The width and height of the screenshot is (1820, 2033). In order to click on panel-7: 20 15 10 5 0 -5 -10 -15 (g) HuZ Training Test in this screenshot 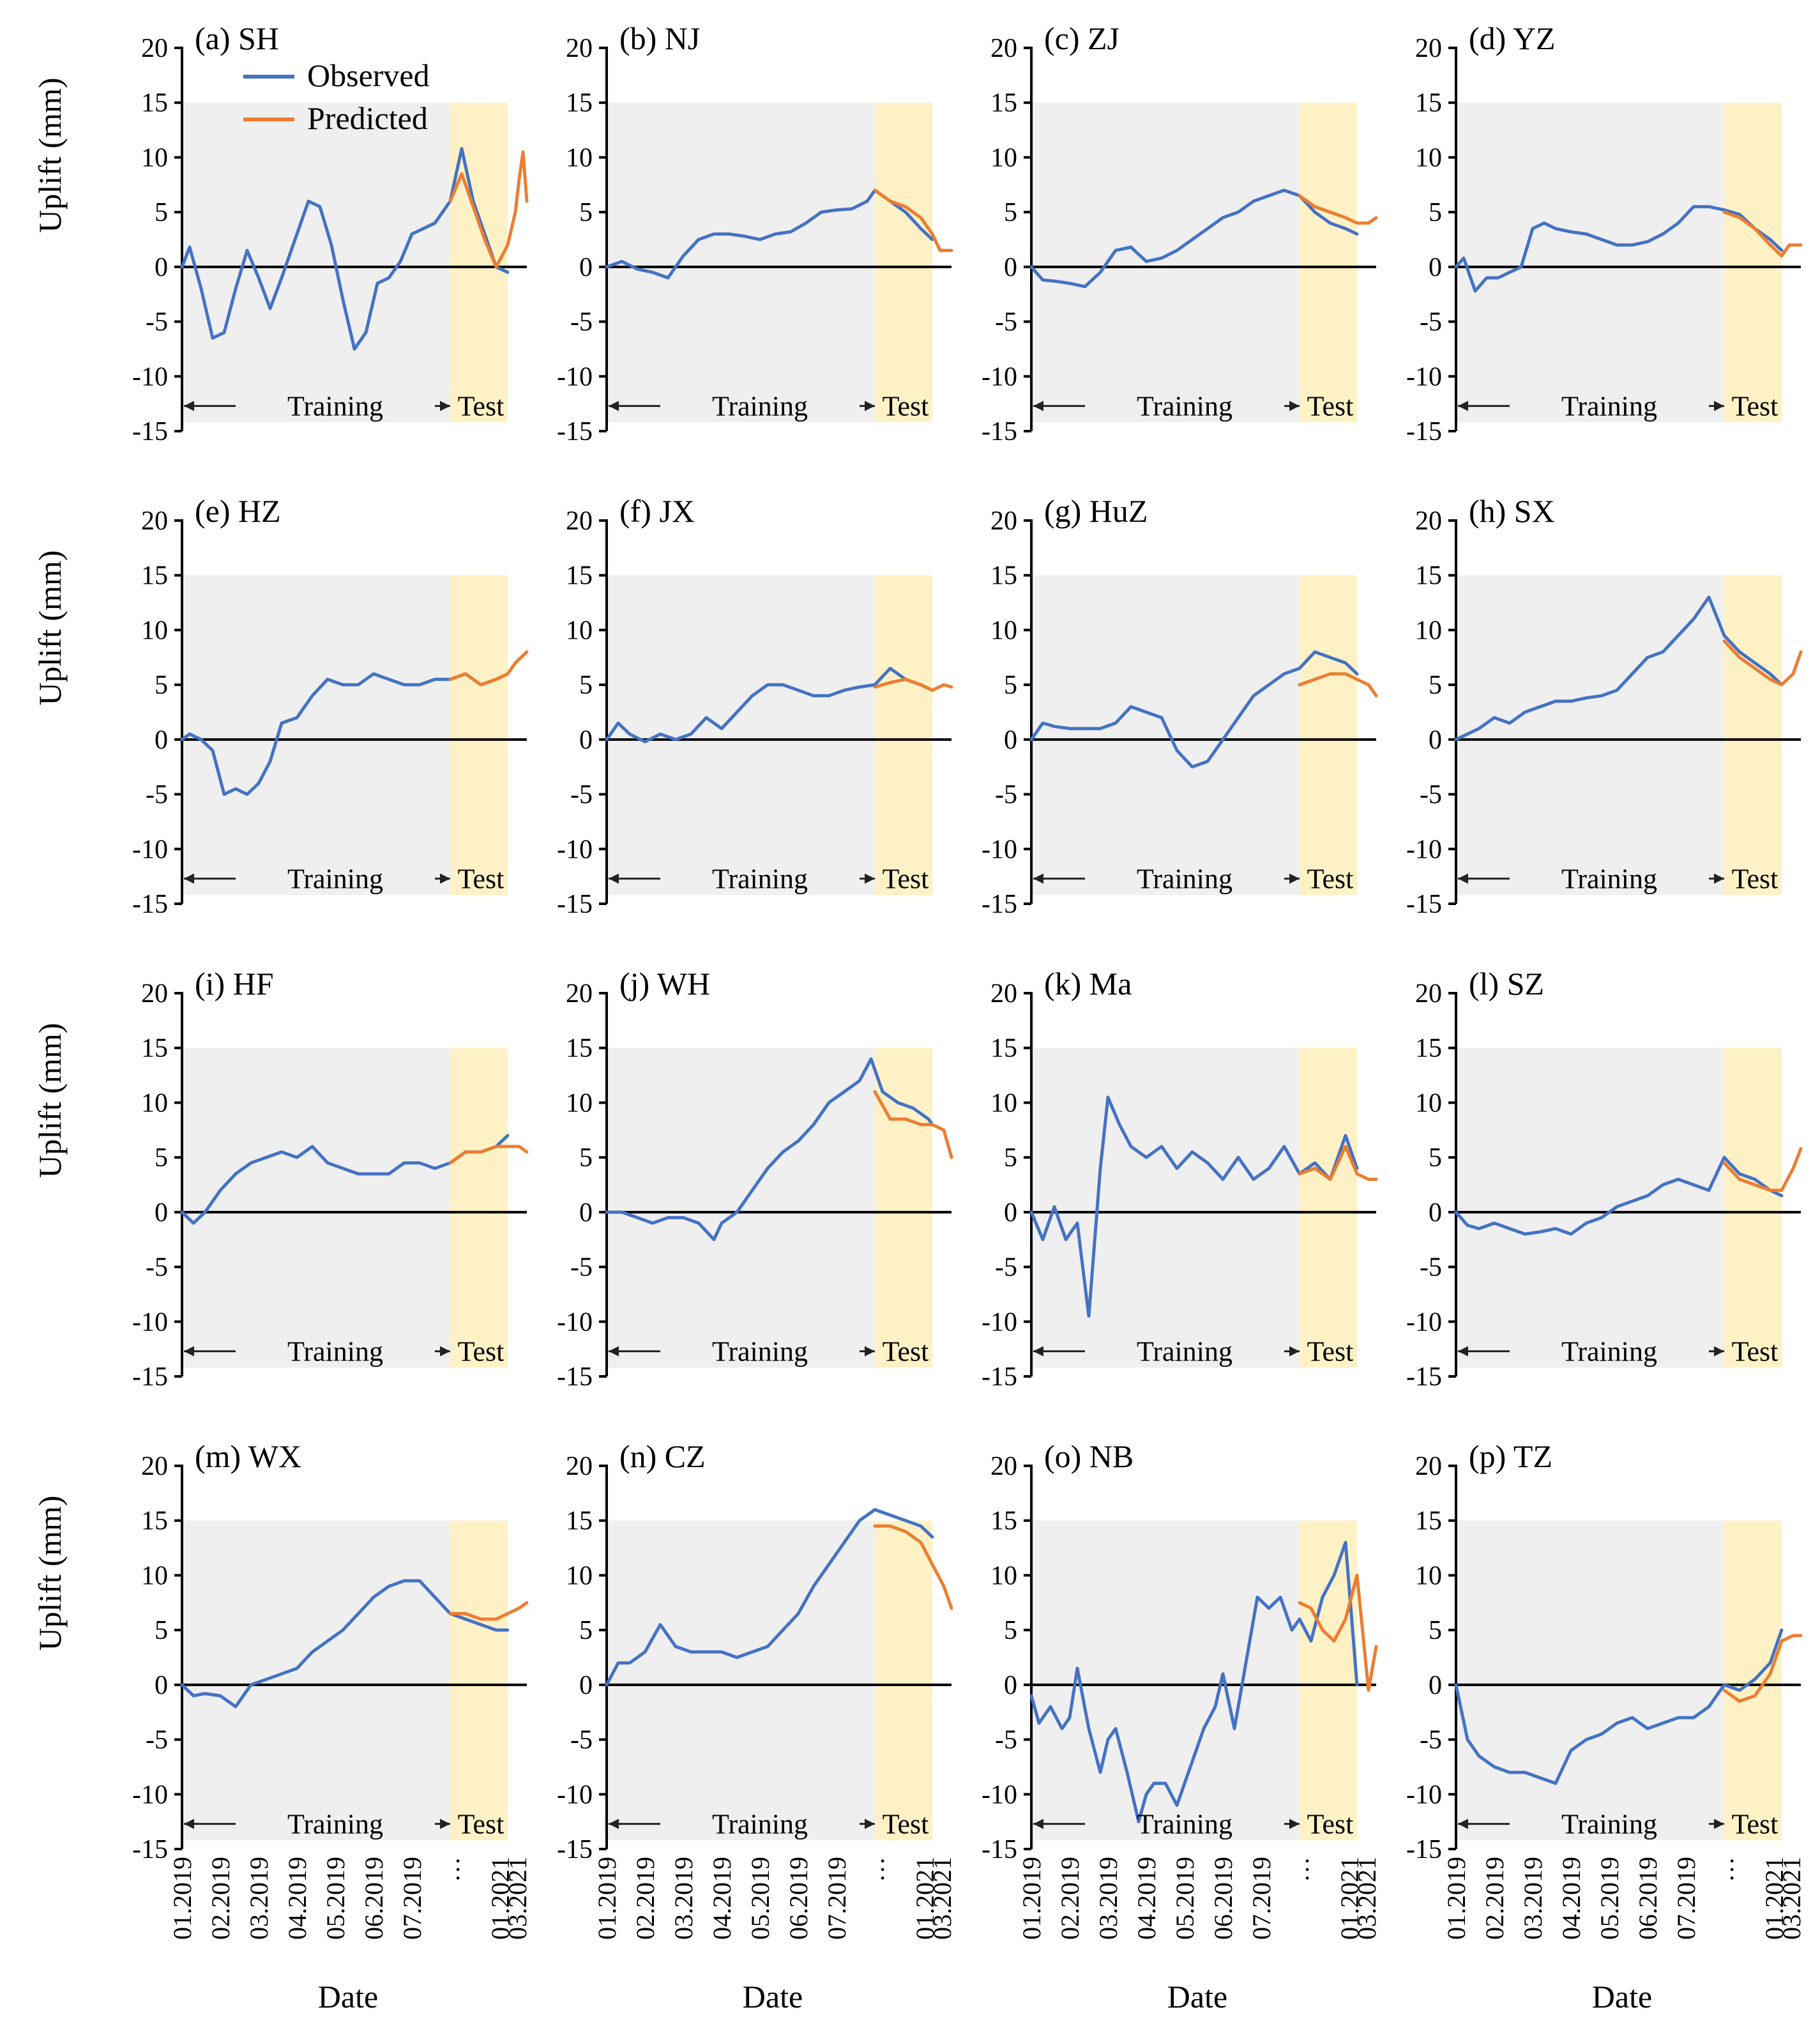, I will do `click(1180, 706)`.